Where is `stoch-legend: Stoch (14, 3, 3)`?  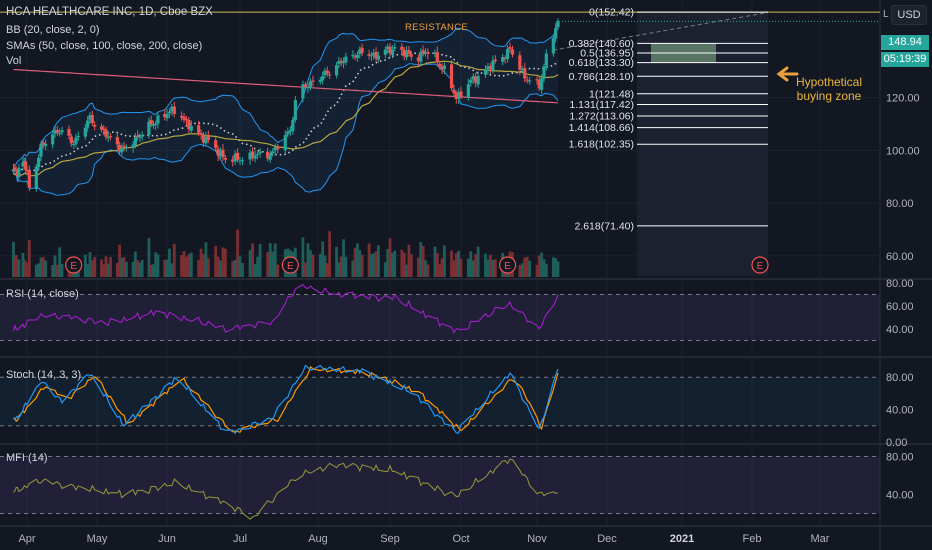
stoch-legend: Stoch (14, 3, 3) is located at coordinates (44, 375).